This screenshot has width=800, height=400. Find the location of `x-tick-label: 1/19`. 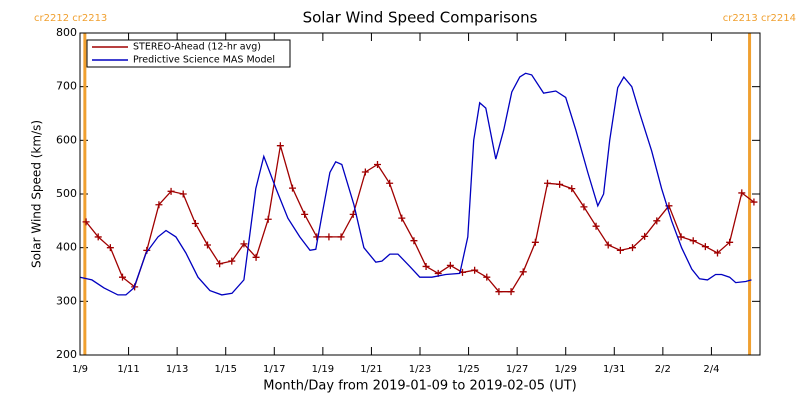

x-tick-label: 1/19 is located at coordinates (323, 369).